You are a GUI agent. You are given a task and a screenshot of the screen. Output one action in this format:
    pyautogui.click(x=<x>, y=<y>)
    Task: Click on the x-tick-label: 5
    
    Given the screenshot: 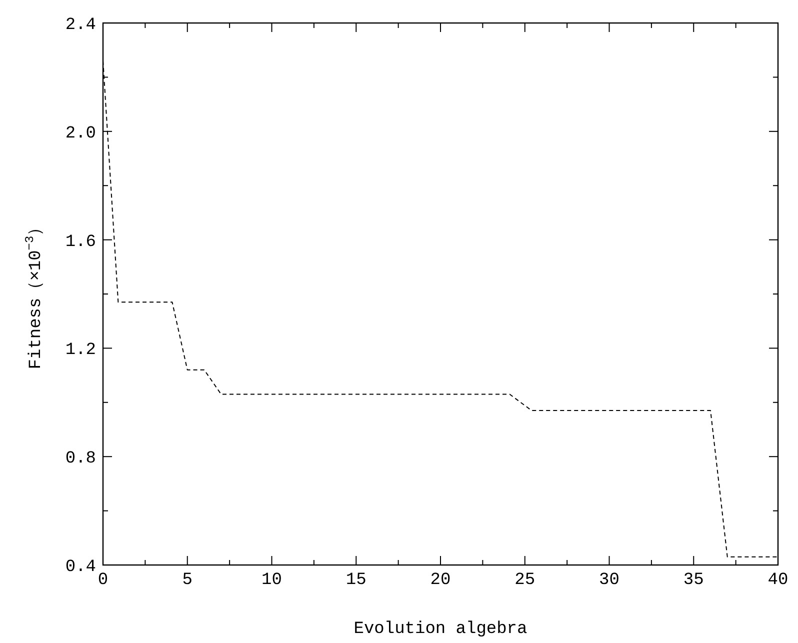 What is the action you would take?
    pyautogui.click(x=187, y=580)
    